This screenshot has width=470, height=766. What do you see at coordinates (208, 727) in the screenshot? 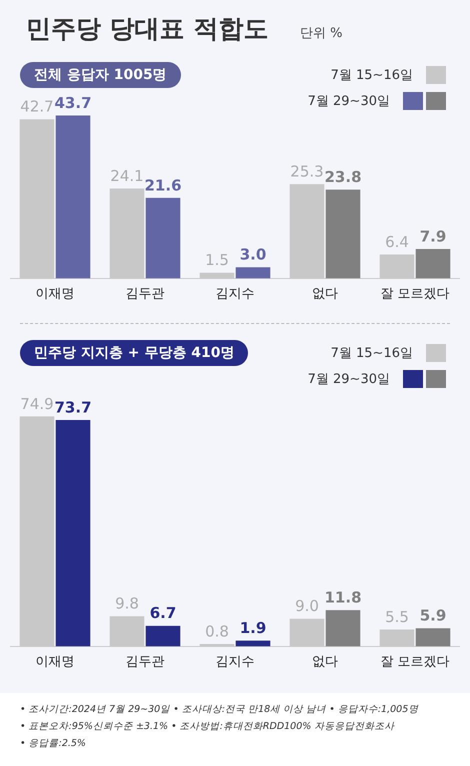
I see `text: • 표본오차:95%신뢰수준 ±3.1% • 조사방법:휴대전화RDD100% 자동응답전화조사` at bounding box center [208, 727].